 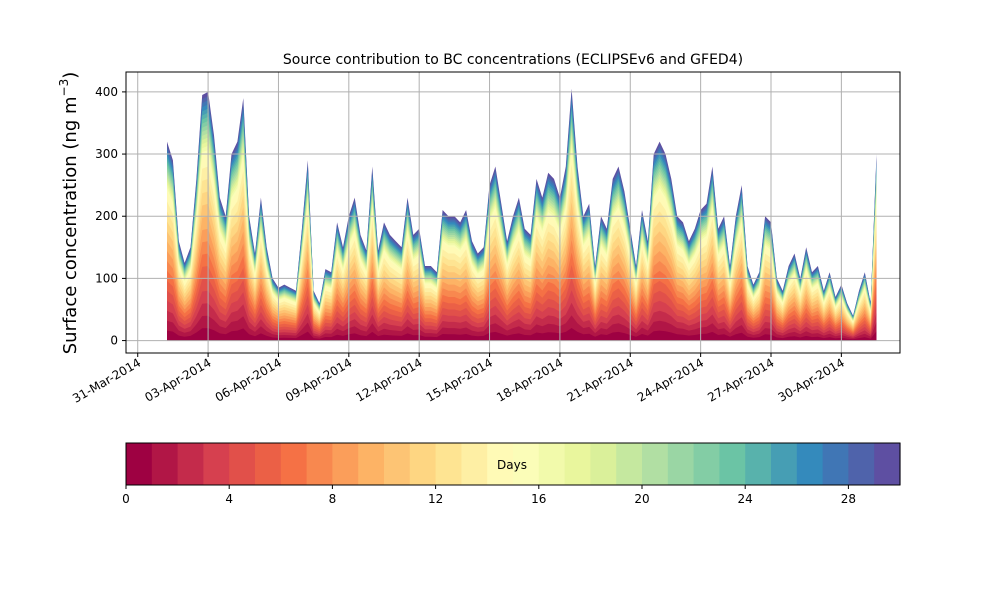 I want to click on y-axis-label: Surface concentration (ng m−3), so click(x=69, y=213).